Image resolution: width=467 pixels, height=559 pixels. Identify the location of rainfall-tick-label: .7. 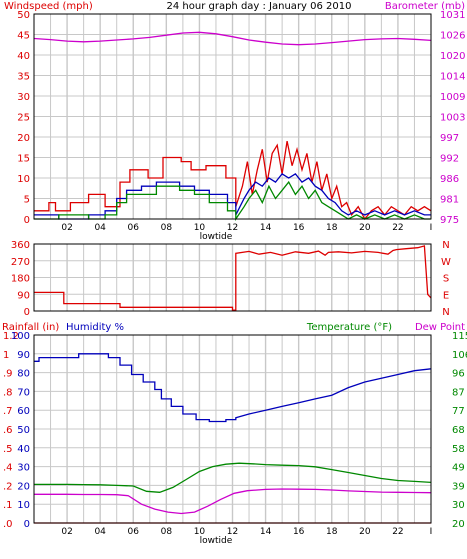
(8, 411).